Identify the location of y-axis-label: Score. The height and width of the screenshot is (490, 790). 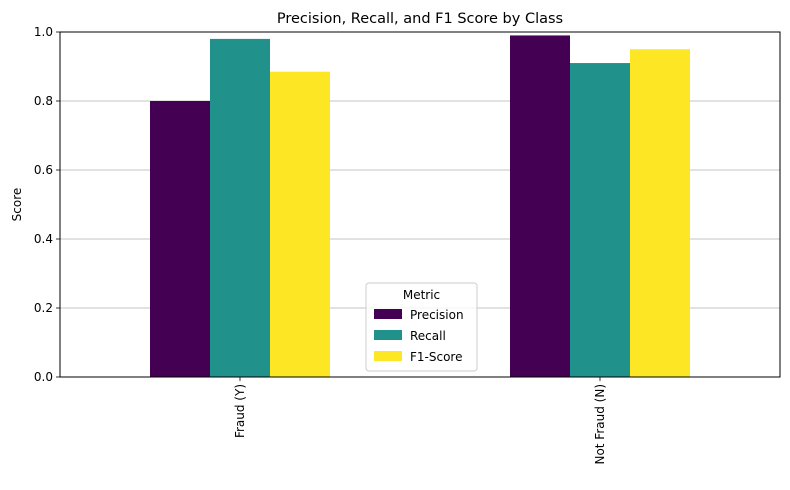
(17, 205).